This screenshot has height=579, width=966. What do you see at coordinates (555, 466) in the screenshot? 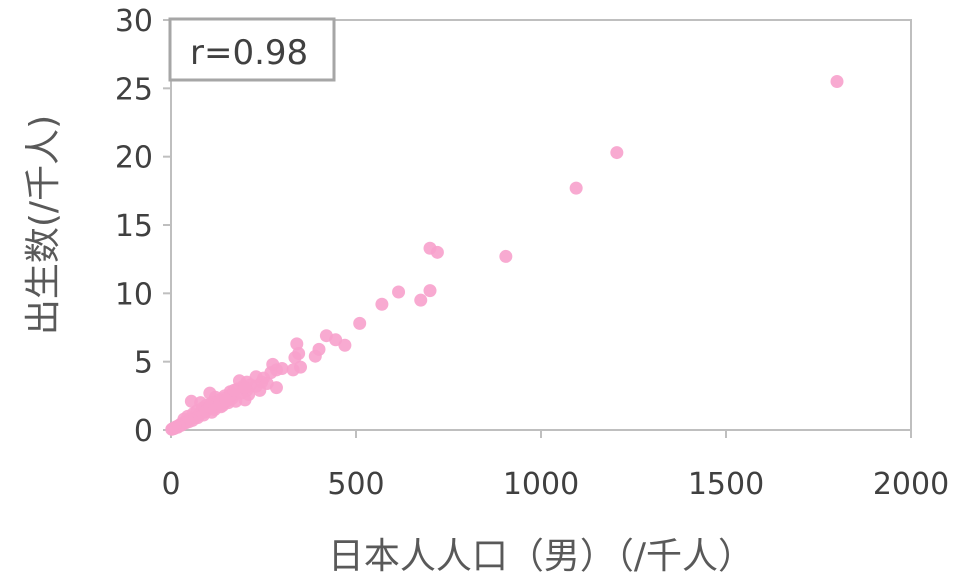
I see `x-axis-ticks: 0 500 1000 1500 2000` at bounding box center [555, 466].